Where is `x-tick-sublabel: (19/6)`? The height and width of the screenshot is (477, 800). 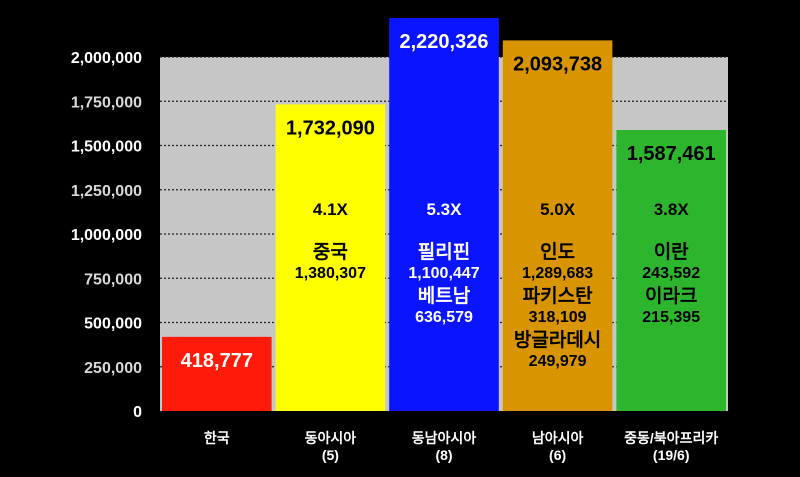
x-tick-sublabel: (19/6) is located at coordinates (671, 455).